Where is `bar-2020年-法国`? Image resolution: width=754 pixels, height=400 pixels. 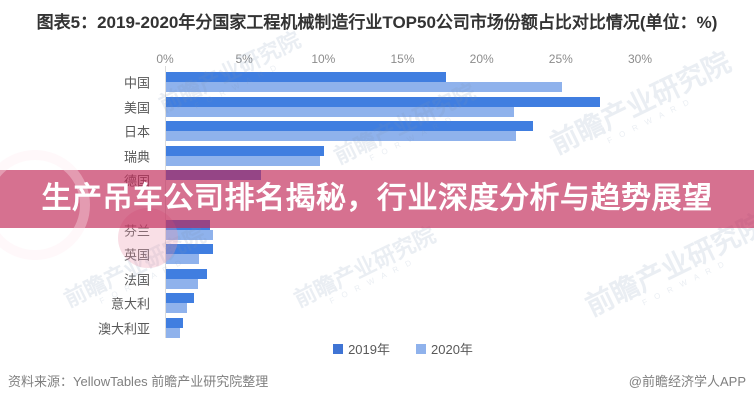 bar-2020年-法国 is located at coordinates (182, 283).